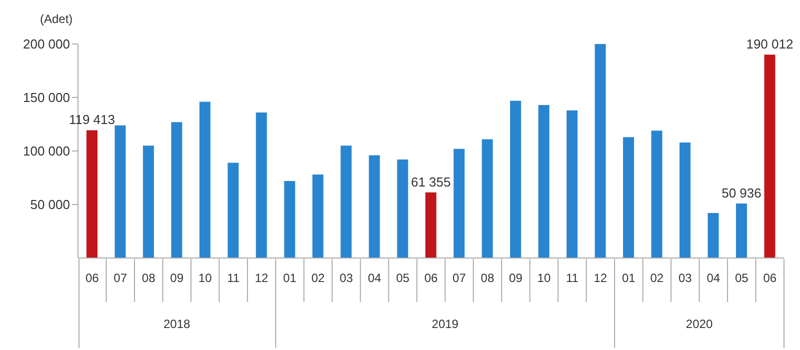  I want to click on data-label: 61 355, so click(430, 182).